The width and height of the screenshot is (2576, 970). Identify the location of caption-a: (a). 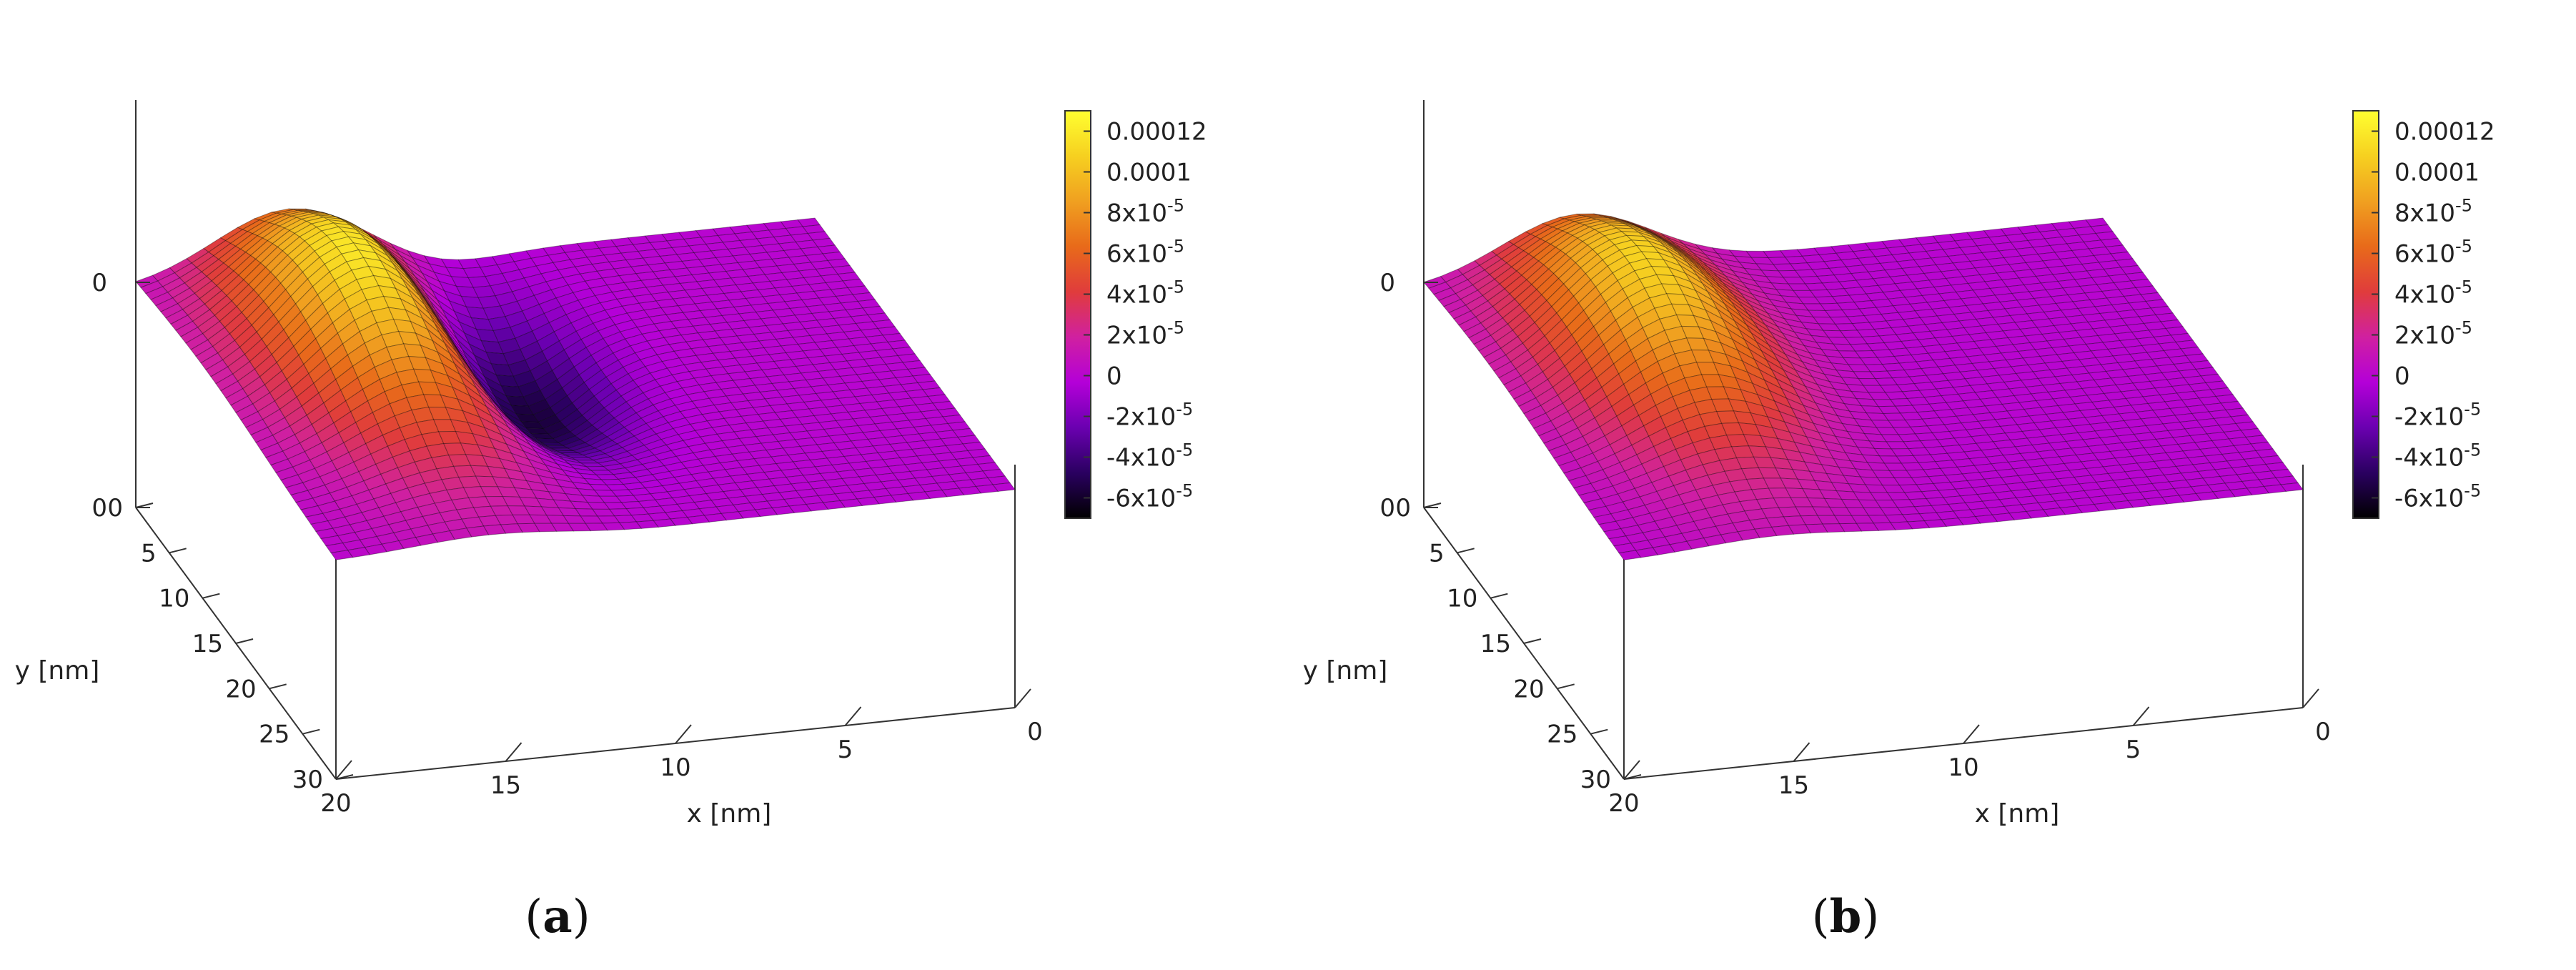
(557, 917).